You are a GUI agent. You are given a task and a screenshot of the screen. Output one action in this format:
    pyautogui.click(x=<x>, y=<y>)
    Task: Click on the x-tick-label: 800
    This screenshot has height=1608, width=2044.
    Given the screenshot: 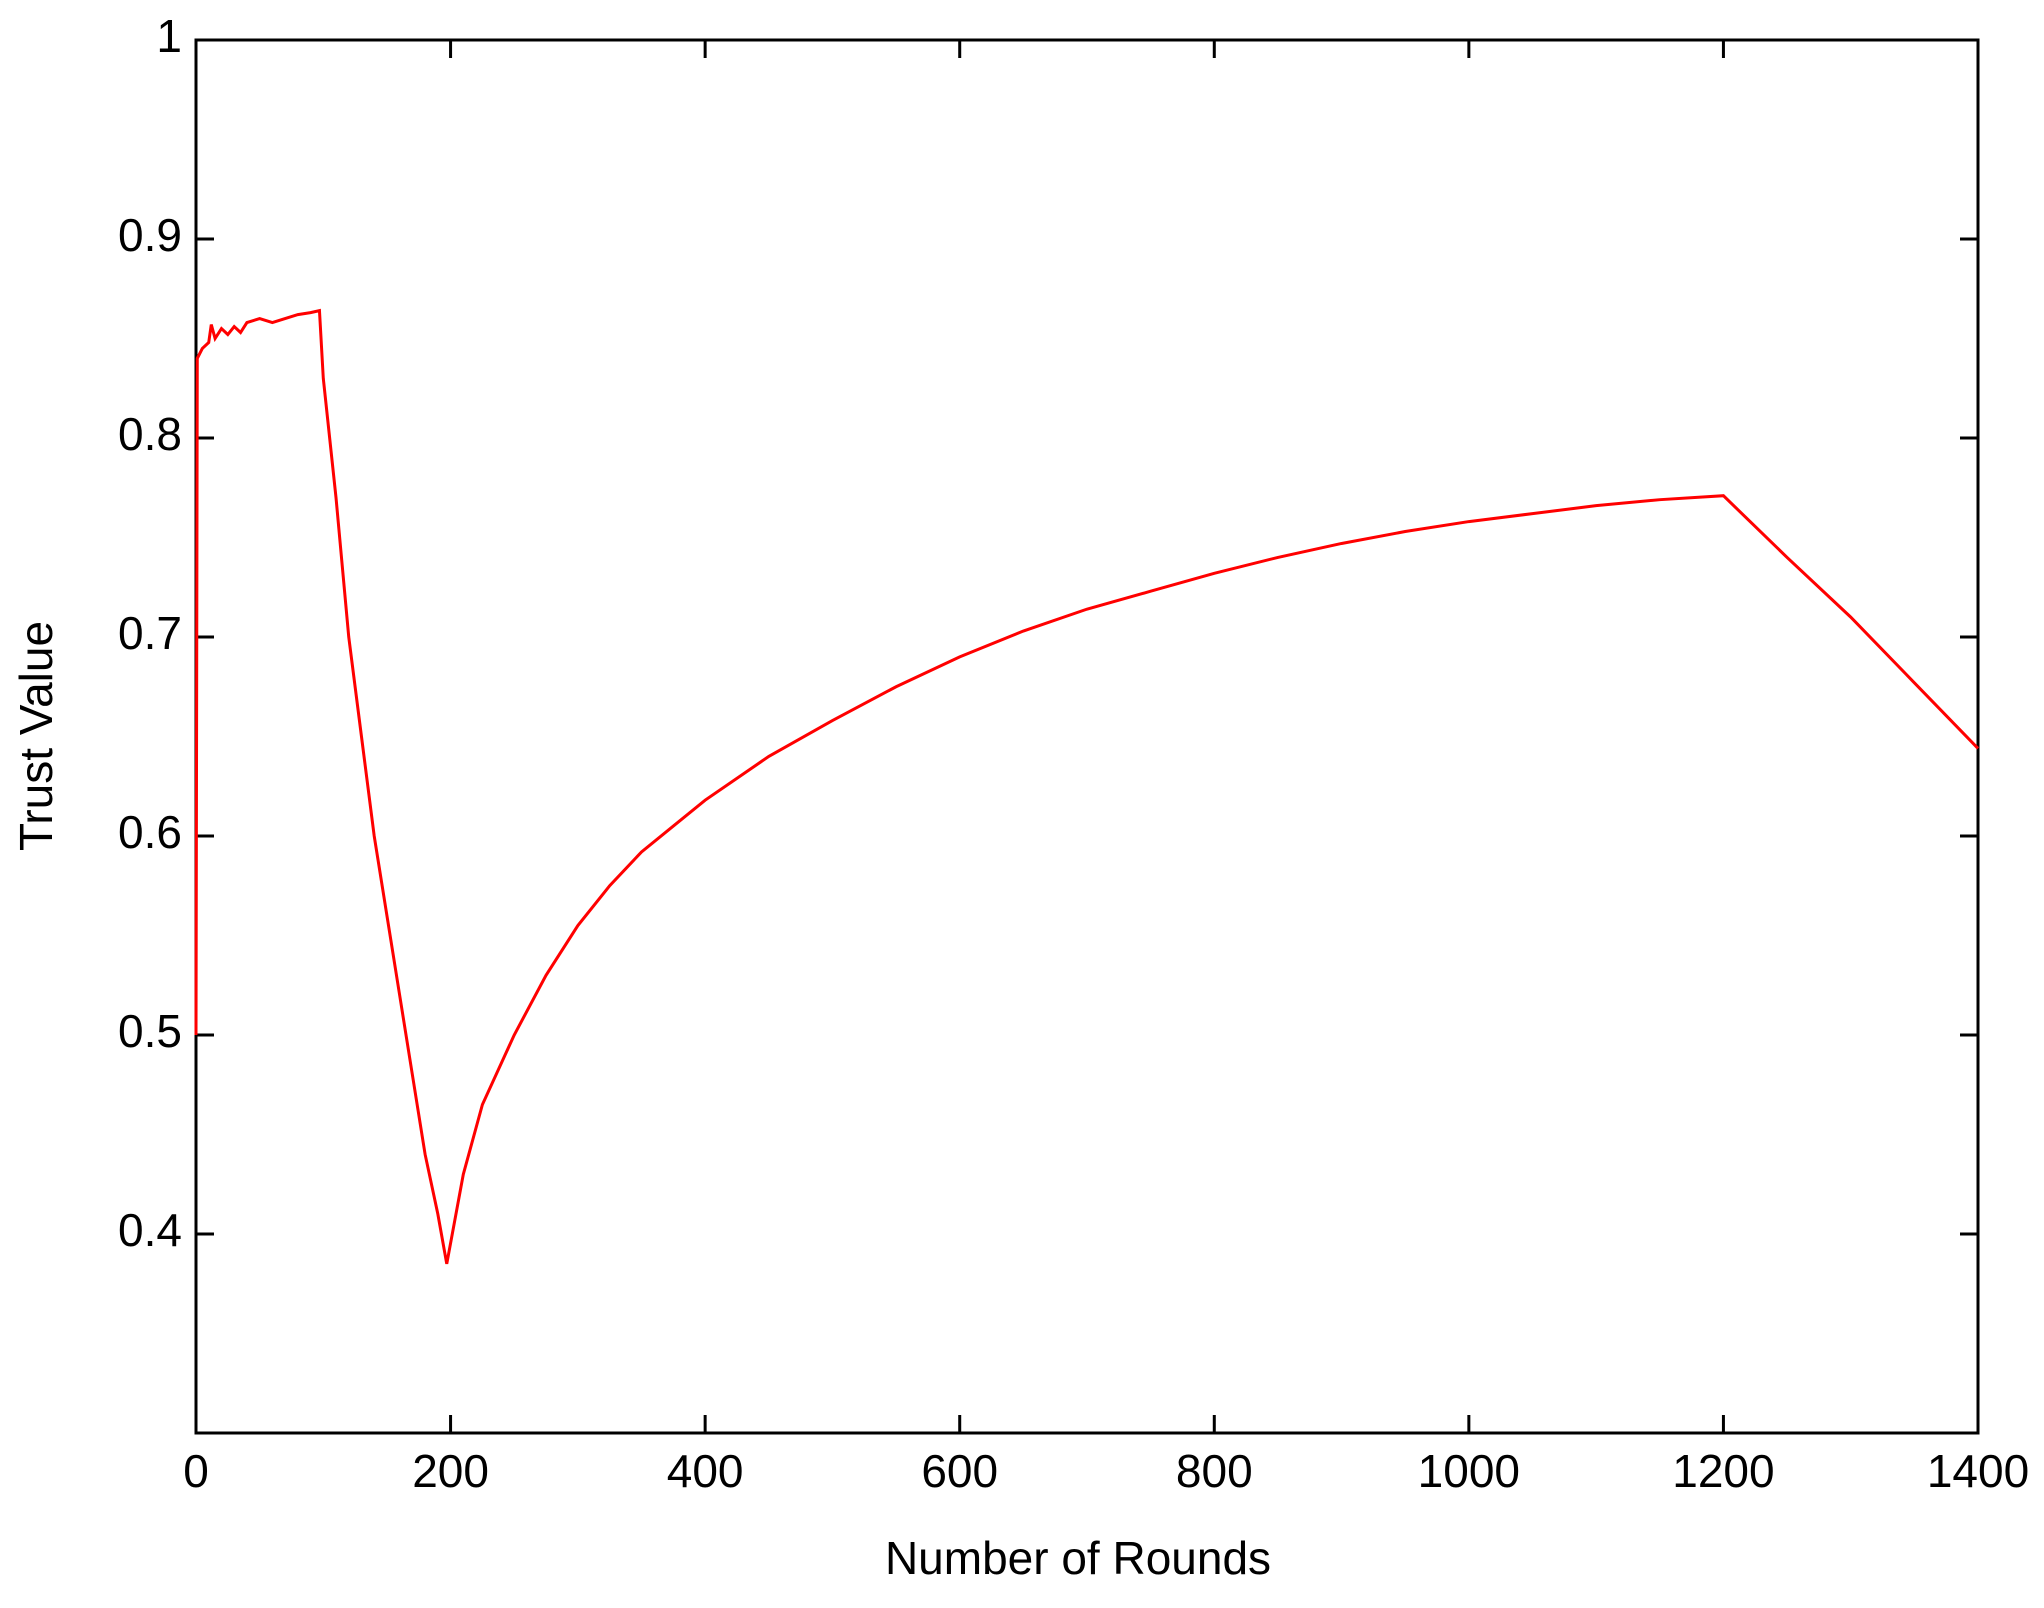 What is the action you would take?
    pyautogui.click(x=1214, y=1471)
    